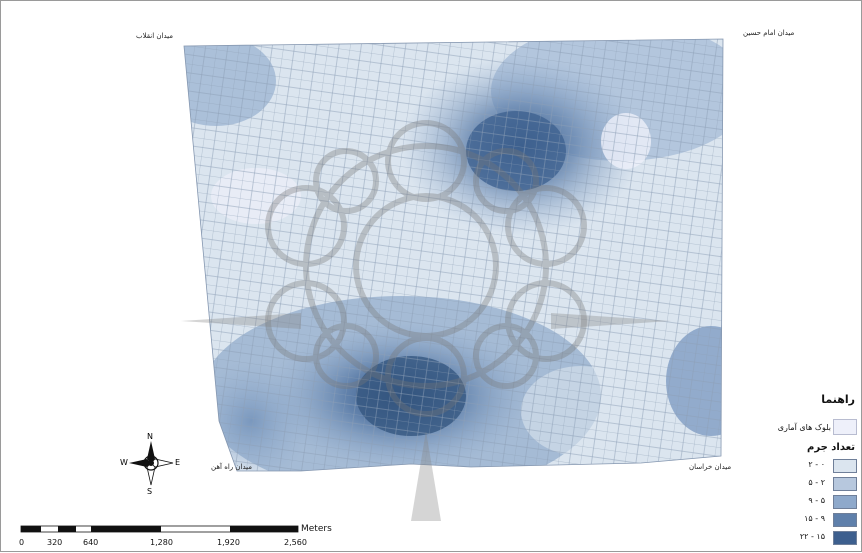 This screenshot has width=862, height=553. I want to click on legend-title: راهنما, so click(838, 399).